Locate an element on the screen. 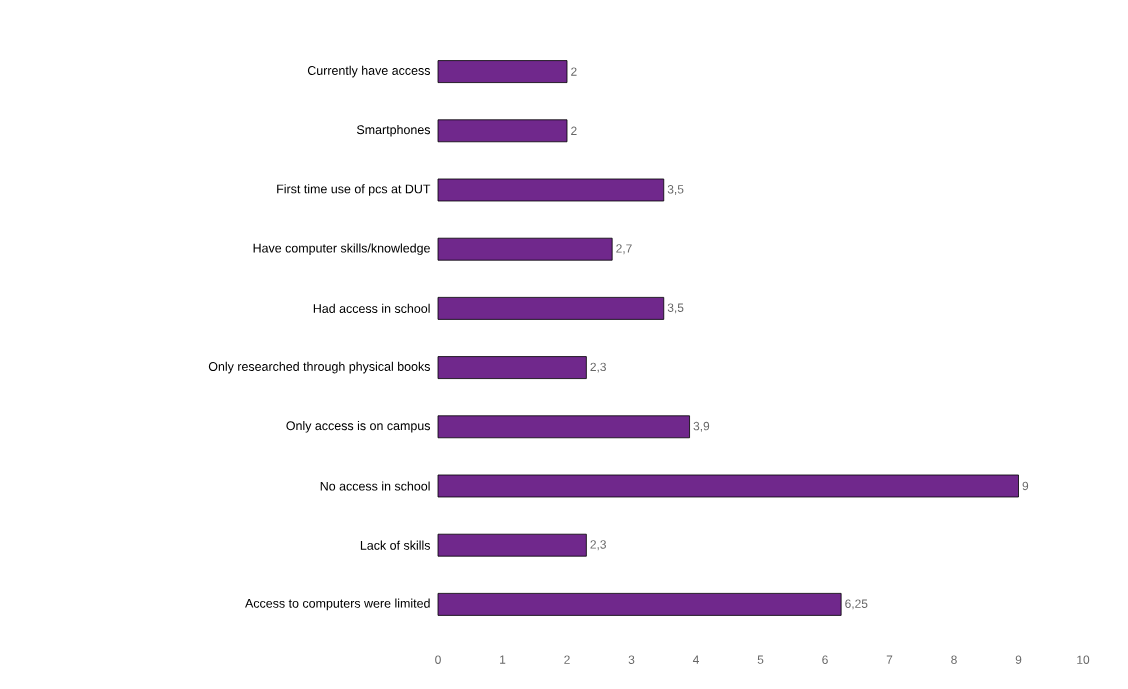 The image size is (1128, 689). data-label: 9 is located at coordinates (1025, 486).